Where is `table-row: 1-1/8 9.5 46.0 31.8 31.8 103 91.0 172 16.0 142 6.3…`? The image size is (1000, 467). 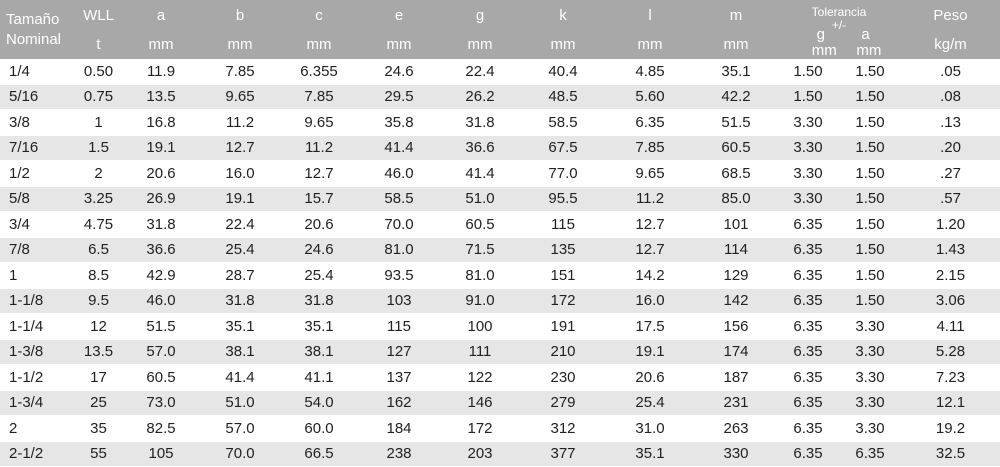
table-row: 1-1/8 9.5 46.0 31.8 31.8 103 91.0 172 16.0 142 6.3… is located at coordinates (500, 301).